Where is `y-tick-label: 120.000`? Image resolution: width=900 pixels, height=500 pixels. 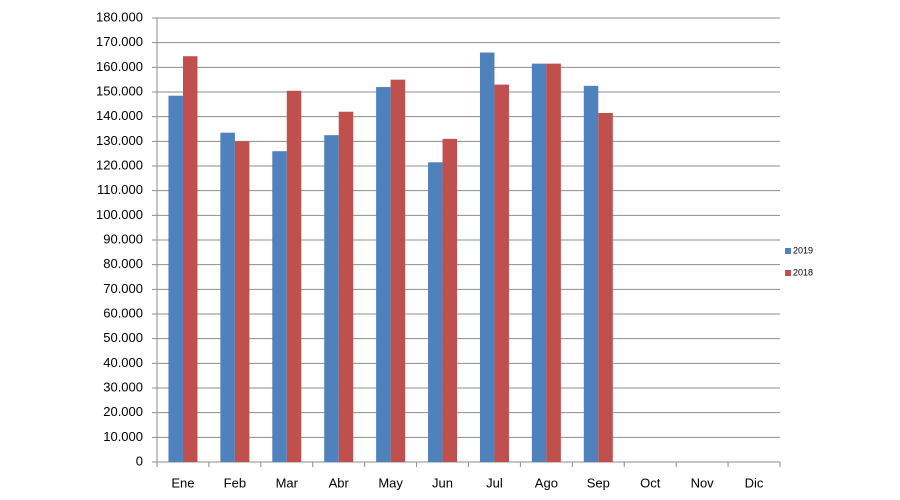 y-tick-label: 120.000 is located at coordinates (119, 164).